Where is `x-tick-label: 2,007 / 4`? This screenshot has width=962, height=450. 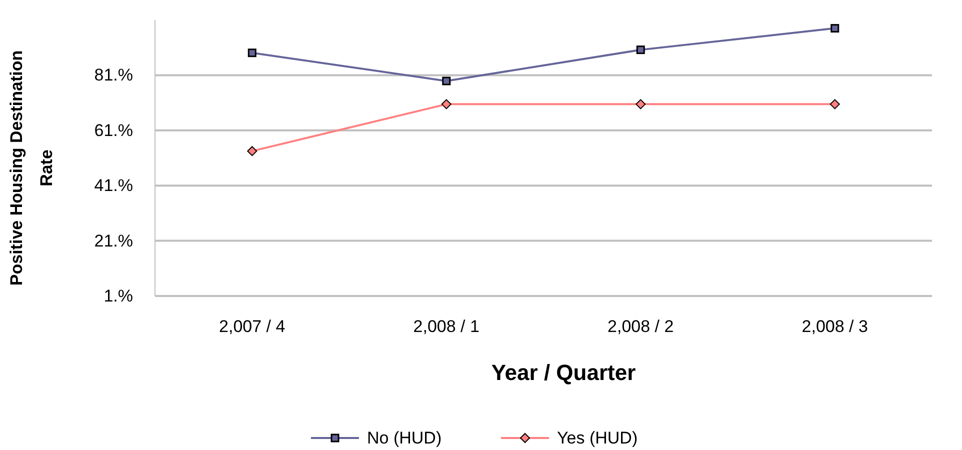 x-tick-label: 2,007 / 4 is located at coordinates (252, 326).